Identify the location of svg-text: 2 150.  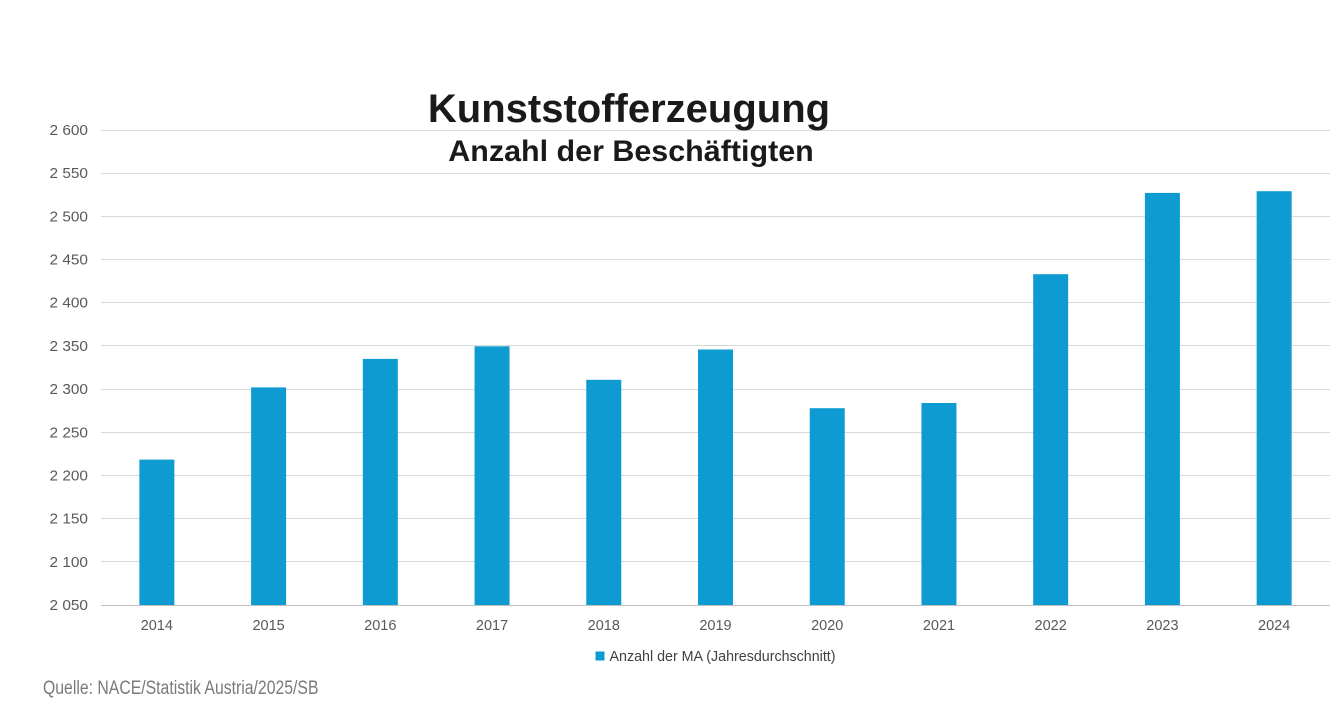
(69, 520).